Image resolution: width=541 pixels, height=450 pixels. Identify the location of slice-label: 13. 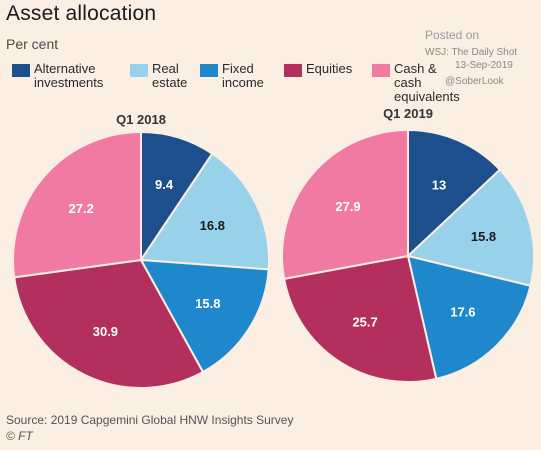
(439, 184).